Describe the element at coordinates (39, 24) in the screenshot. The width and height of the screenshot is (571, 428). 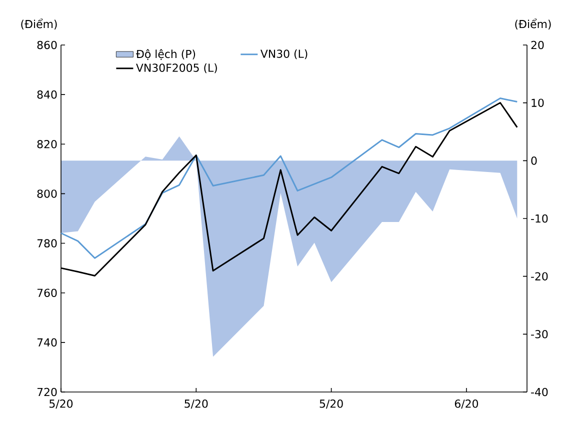
I see `y-axis-title: (Điểm)` at that location.